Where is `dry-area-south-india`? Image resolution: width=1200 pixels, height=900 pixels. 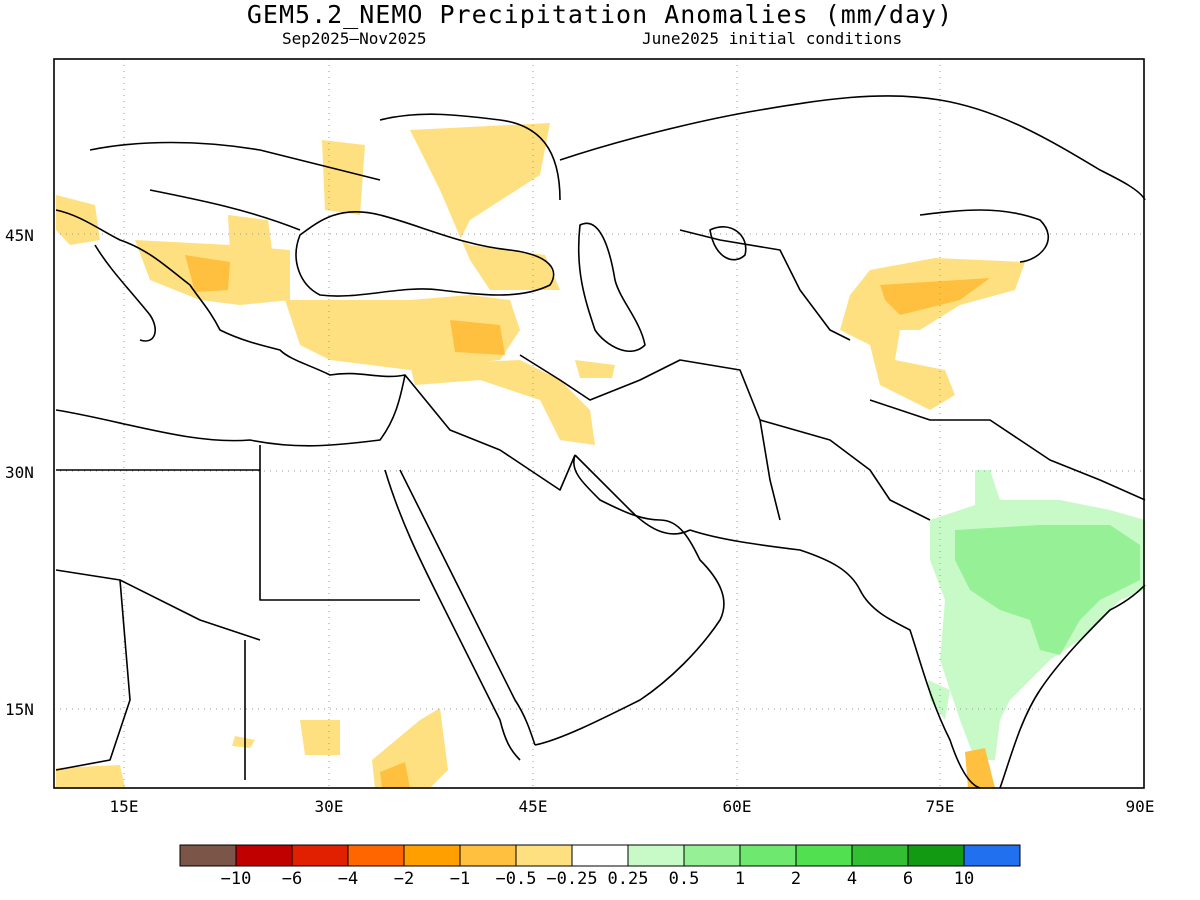 dry-area-south-india is located at coordinates (980, 768).